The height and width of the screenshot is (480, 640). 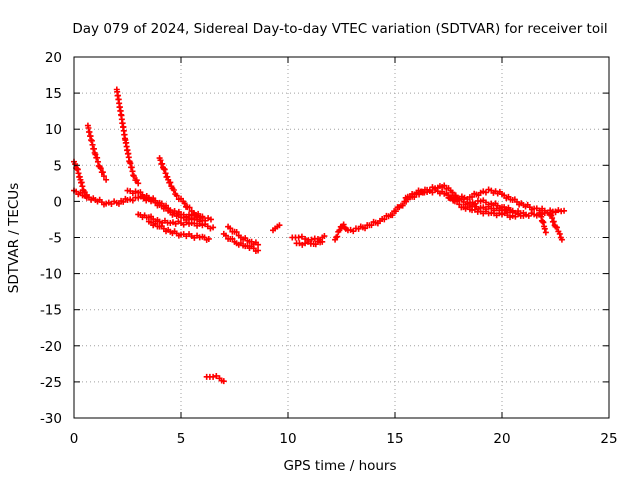 I want to click on track-segment-7h, so click(x=241, y=242).